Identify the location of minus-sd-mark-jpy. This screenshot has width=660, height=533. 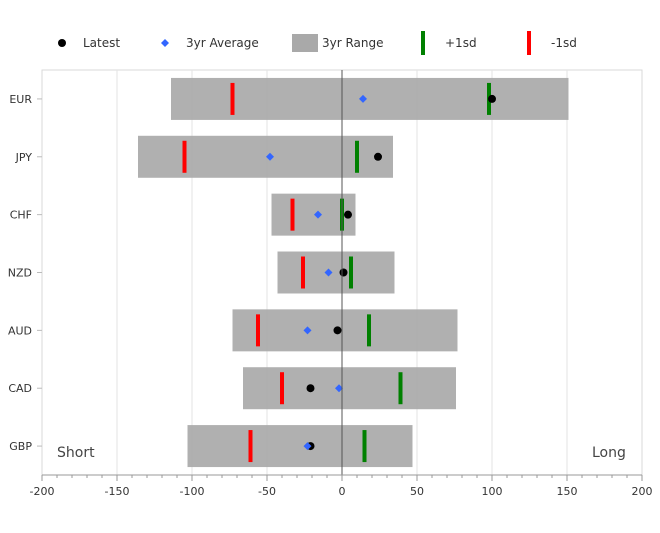
(184, 156).